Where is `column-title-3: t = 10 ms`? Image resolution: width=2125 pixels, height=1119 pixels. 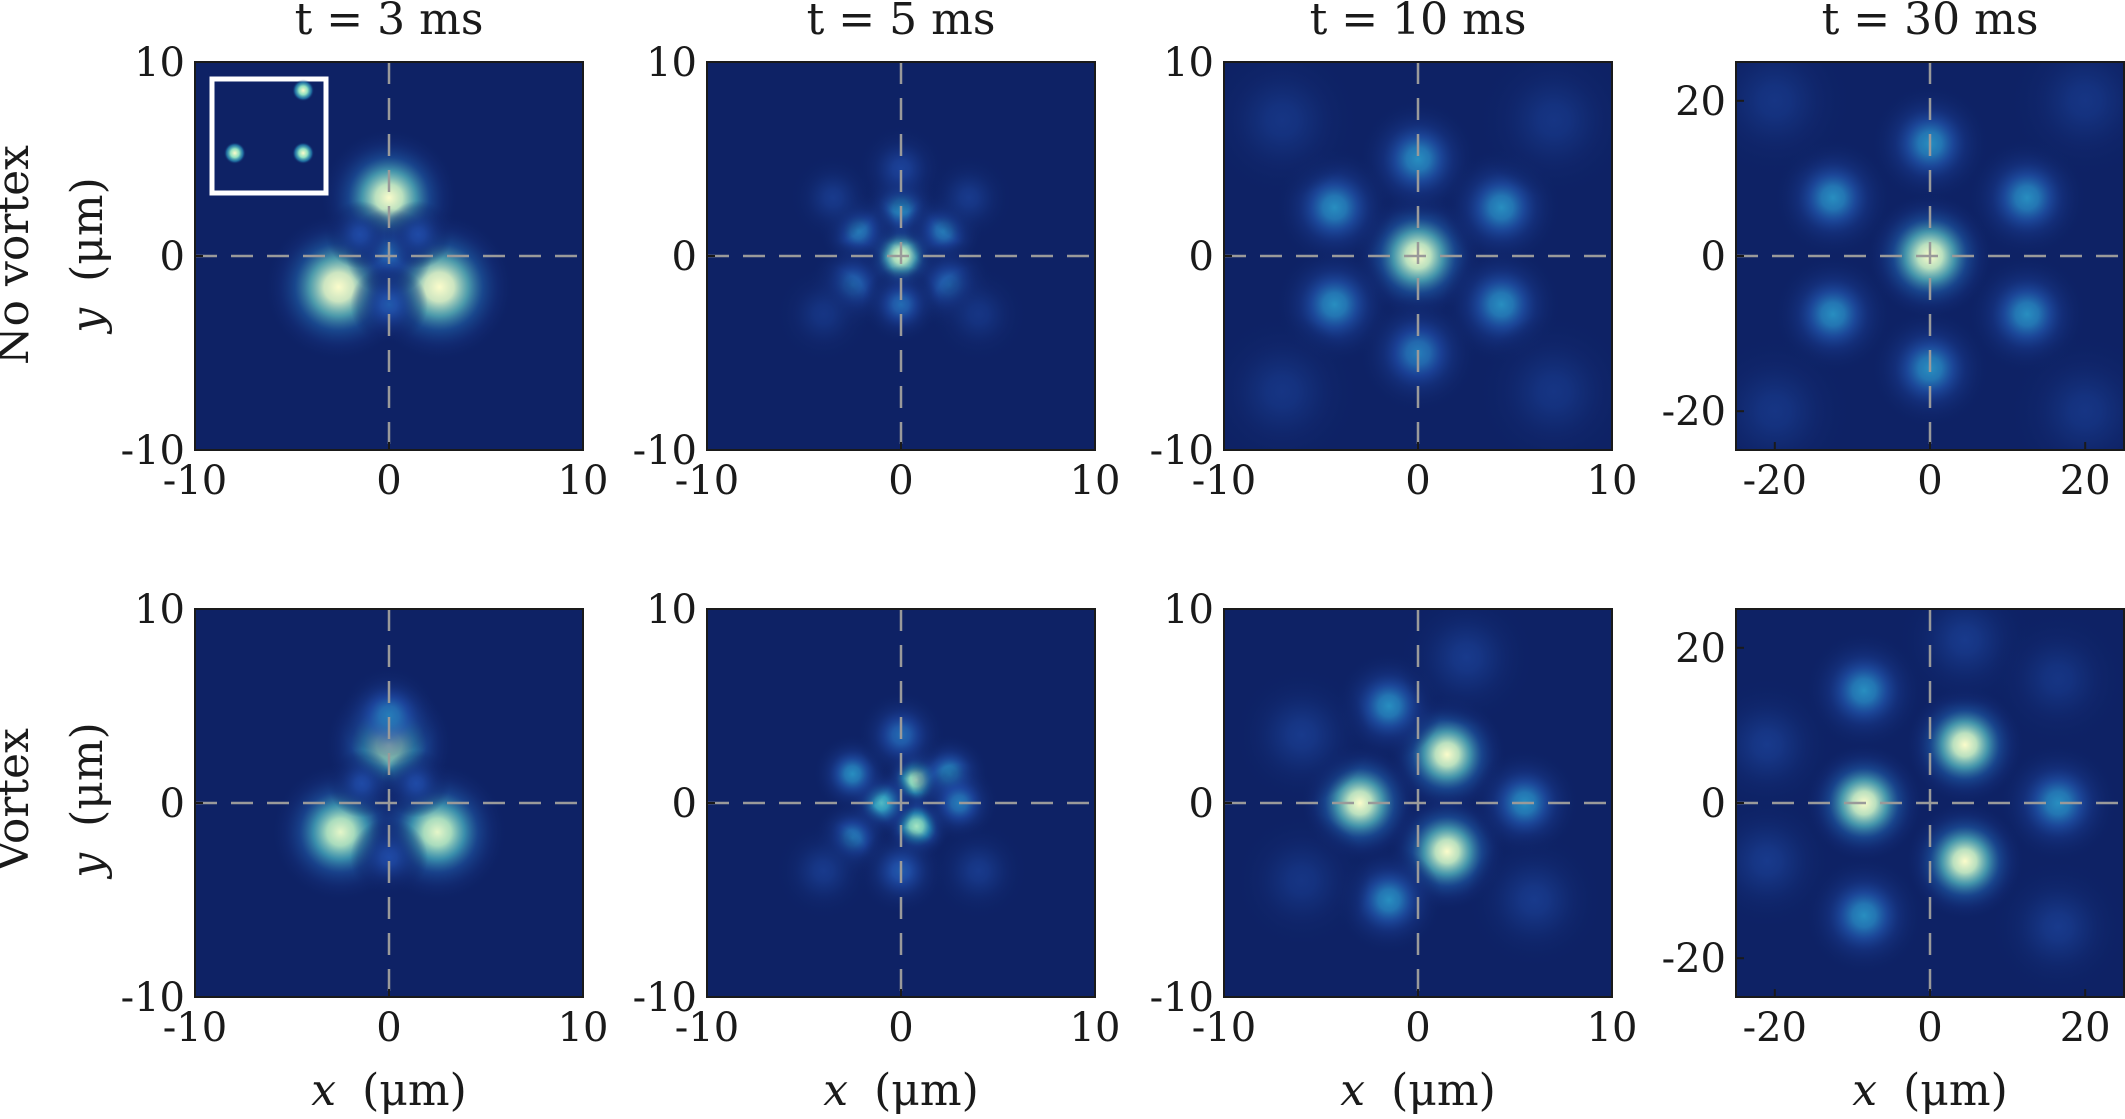 column-title-3: t = 10 ms is located at coordinates (1418, 22).